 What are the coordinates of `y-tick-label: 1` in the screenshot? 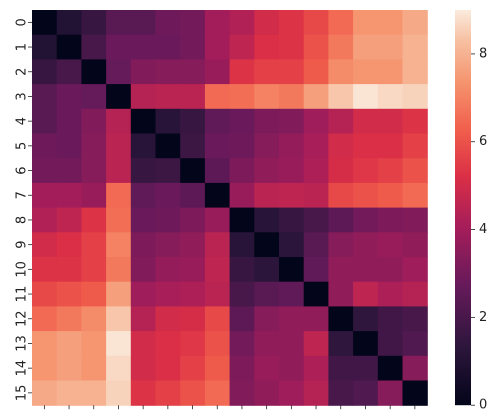 It's located at (22, 47).